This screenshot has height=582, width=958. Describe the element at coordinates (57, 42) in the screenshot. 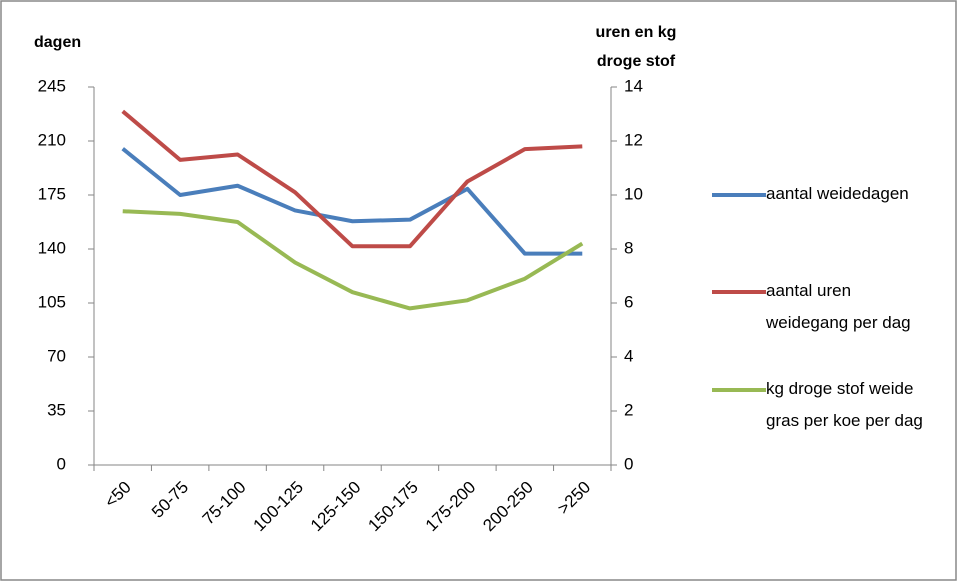

I see `y-axis-title: dagen` at that location.